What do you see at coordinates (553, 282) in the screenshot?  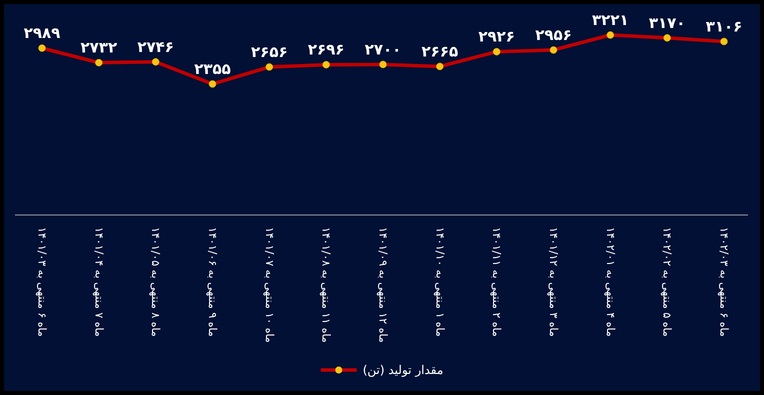 I see `x-tick-label: ماه ۳ منتهی به ۱۴۰۱/۱۲` at bounding box center [553, 282].